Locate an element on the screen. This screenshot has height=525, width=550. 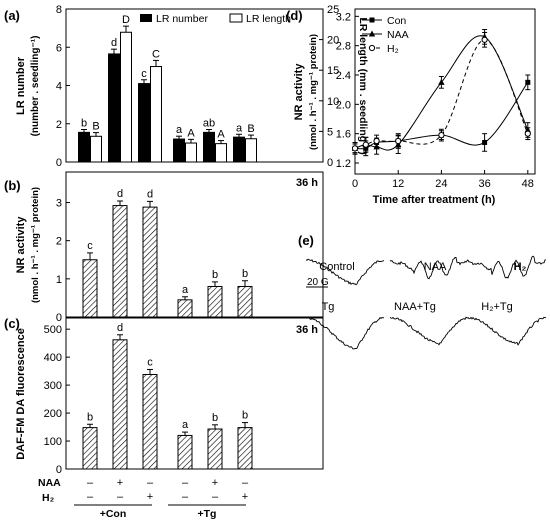
a-letter-0-3: a is located at coordinates (179, 130).